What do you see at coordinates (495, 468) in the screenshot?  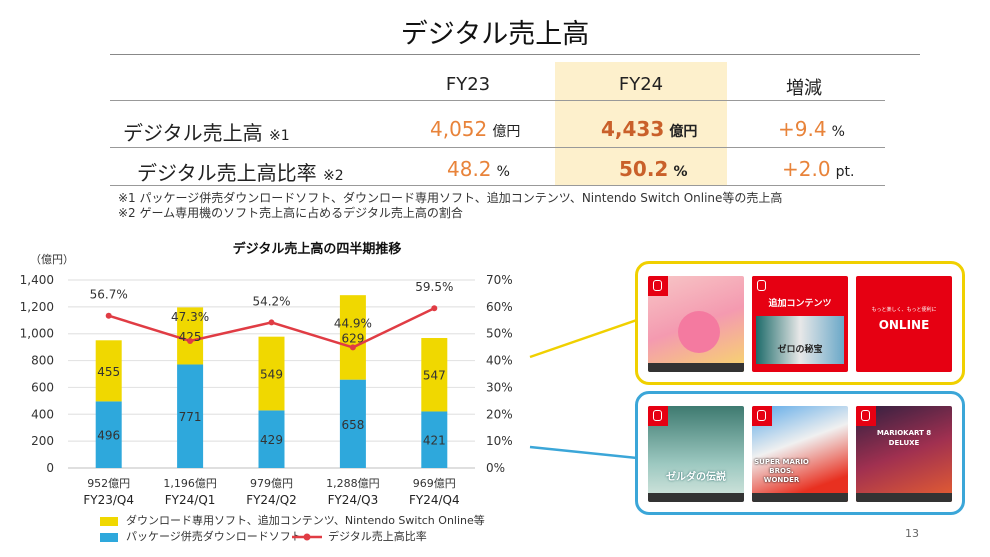 I see `y2-tick-label: 0%` at bounding box center [495, 468].